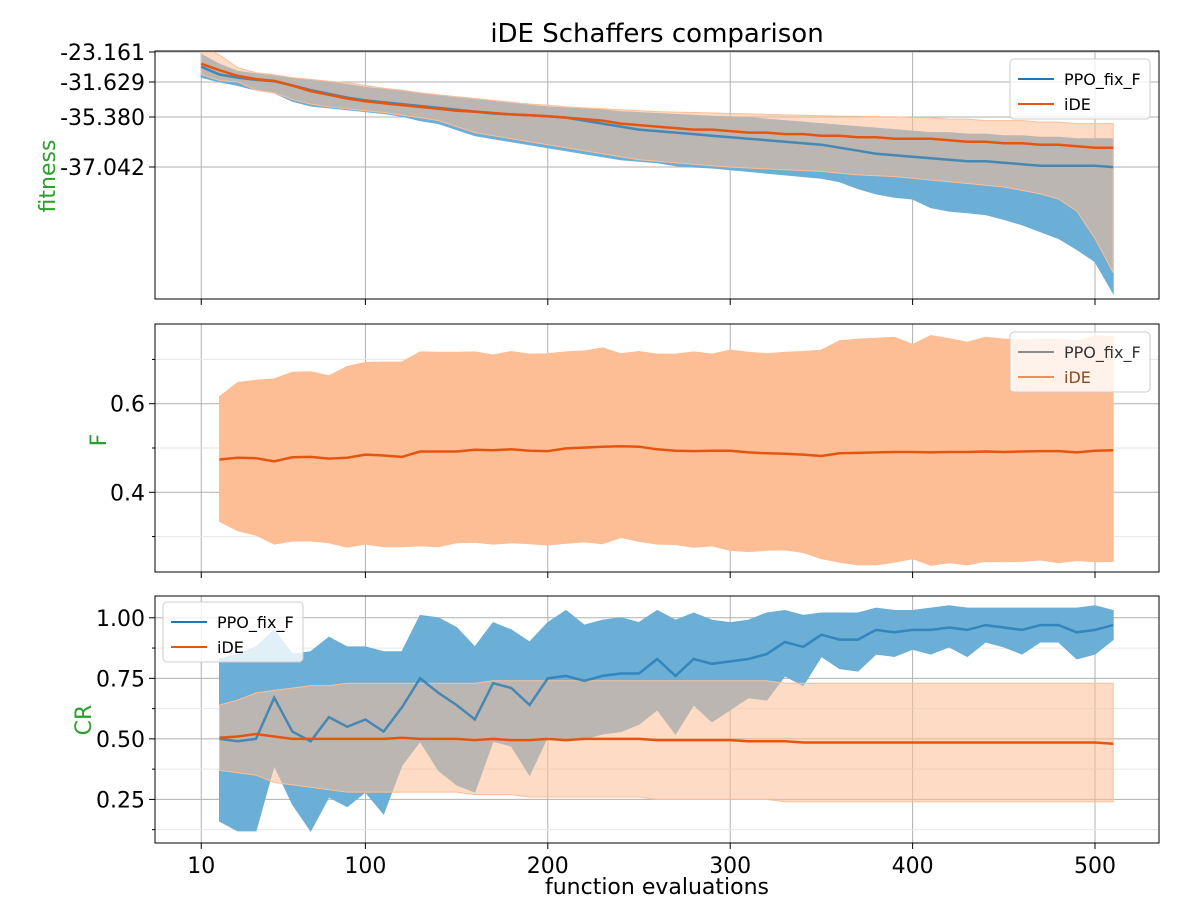  Describe the element at coordinates (102, 168) in the screenshot. I see `y-tick-label: -37.042` at that location.